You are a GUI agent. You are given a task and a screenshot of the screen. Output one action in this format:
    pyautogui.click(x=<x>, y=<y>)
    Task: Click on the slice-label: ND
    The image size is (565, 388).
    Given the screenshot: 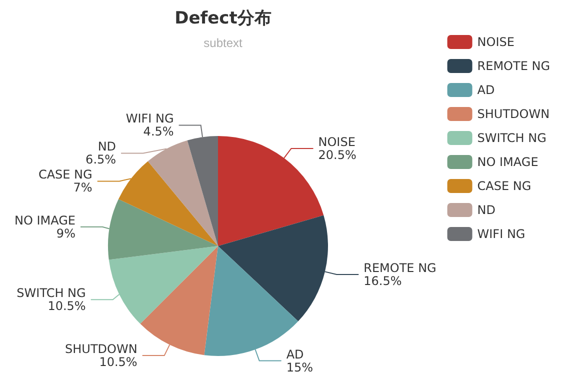 What is the action you would take?
    pyautogui.click(x=107, y=147)
    